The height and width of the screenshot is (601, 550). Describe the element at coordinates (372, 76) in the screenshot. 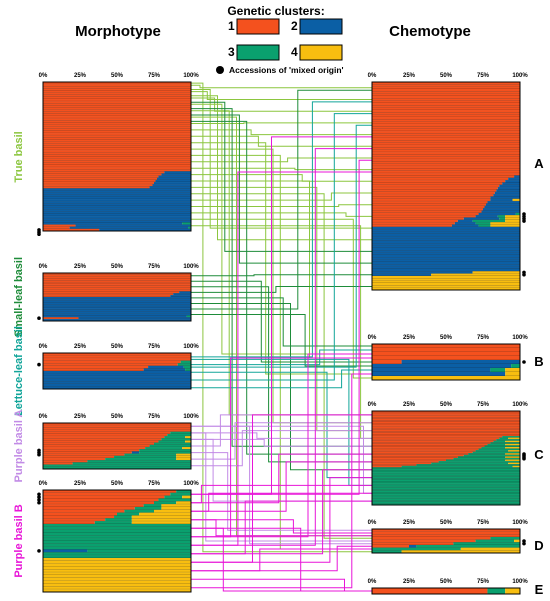

I see `chemotype-0-tick-label: 0%` at that location.